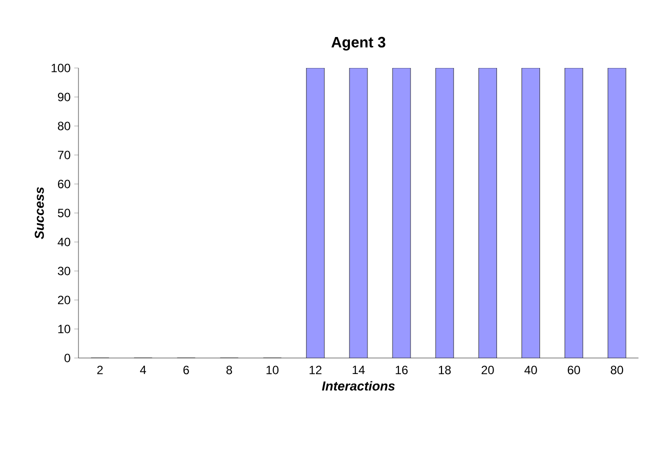 This screenshot has height=466, width=666. What do you see at coordinates (67, 358) in the screenshot?
I see `y-tick-label: 0` at bounding box center [67, 358].